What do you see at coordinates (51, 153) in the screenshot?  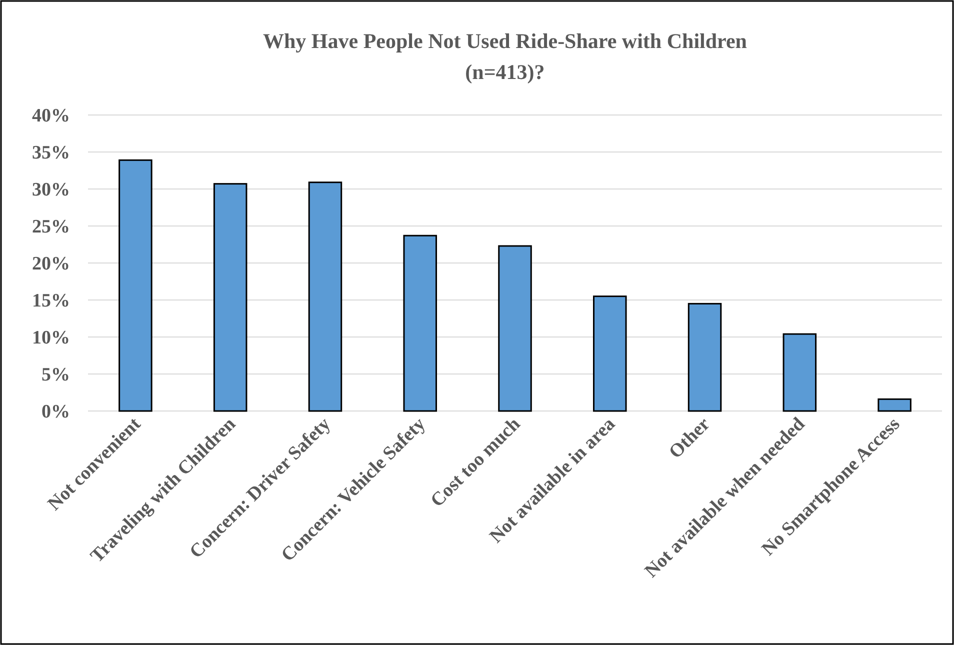 I see `y-tick-label: 35%` at bounding box center [51, 153].